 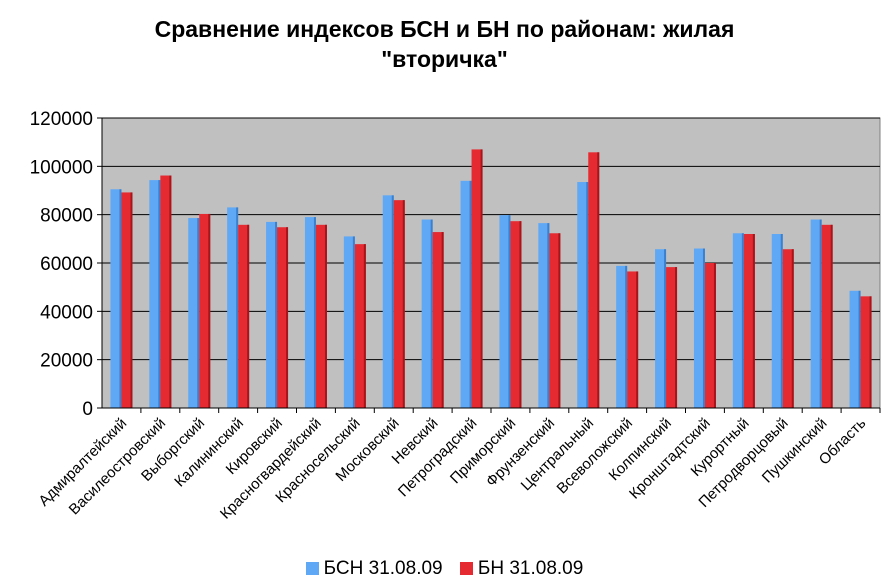 I want to click on legend-swatch-bsn, so click(x=312, y=568).